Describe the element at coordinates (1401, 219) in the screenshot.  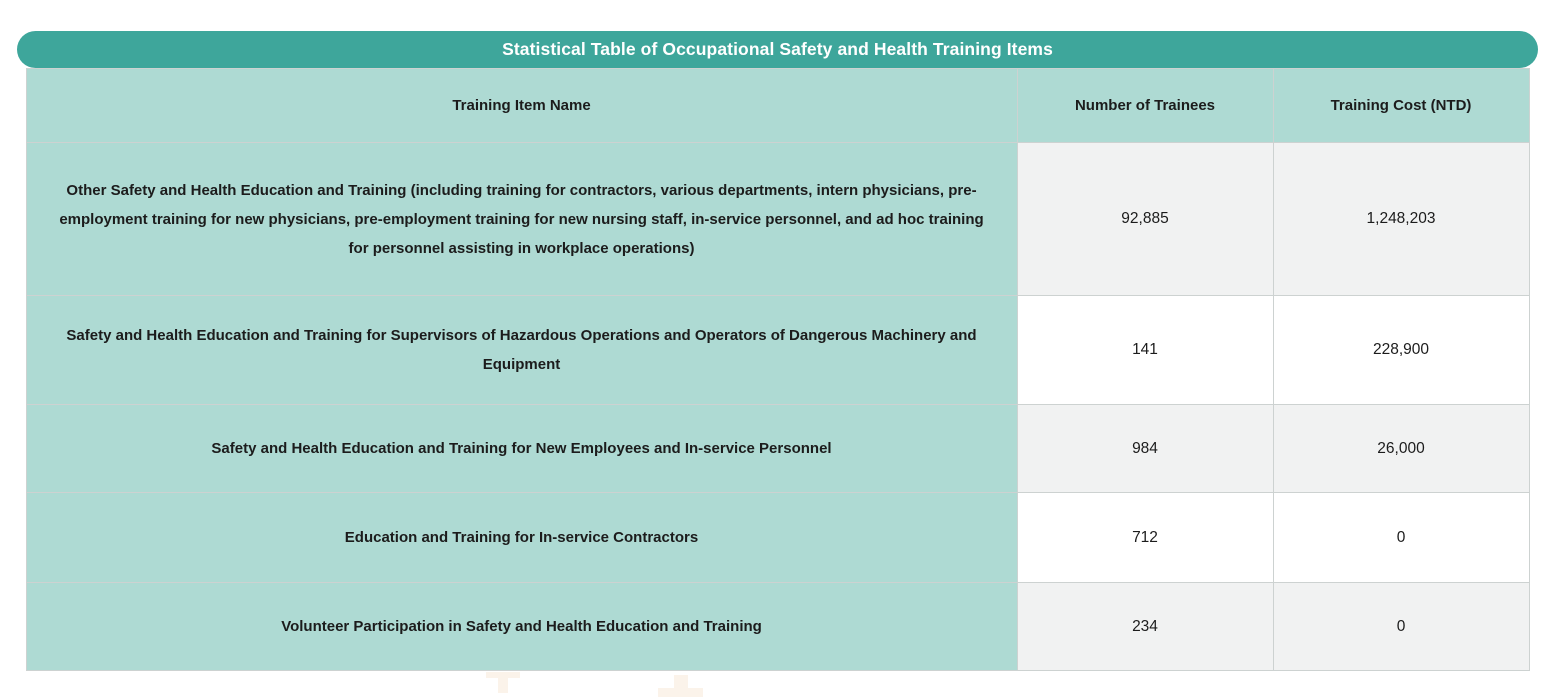
I see `training-cost-cell: 1,248,203` at that location.